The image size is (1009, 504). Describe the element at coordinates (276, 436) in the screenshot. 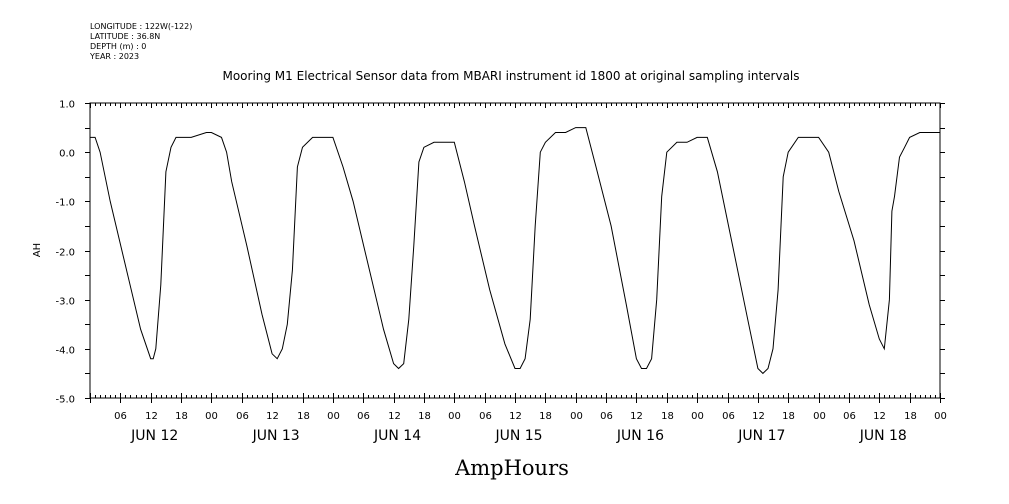

I see `x-day-label: JUN 13` at that location.